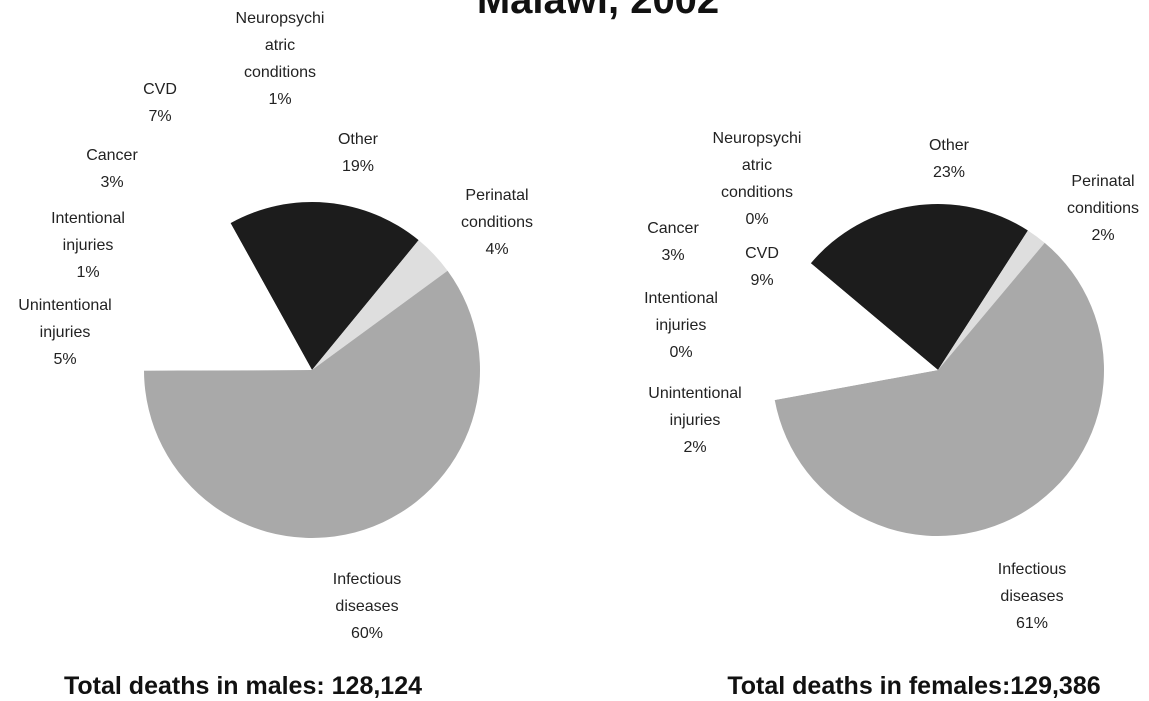  I want to click on value-label: 9%, so click(762, 280).